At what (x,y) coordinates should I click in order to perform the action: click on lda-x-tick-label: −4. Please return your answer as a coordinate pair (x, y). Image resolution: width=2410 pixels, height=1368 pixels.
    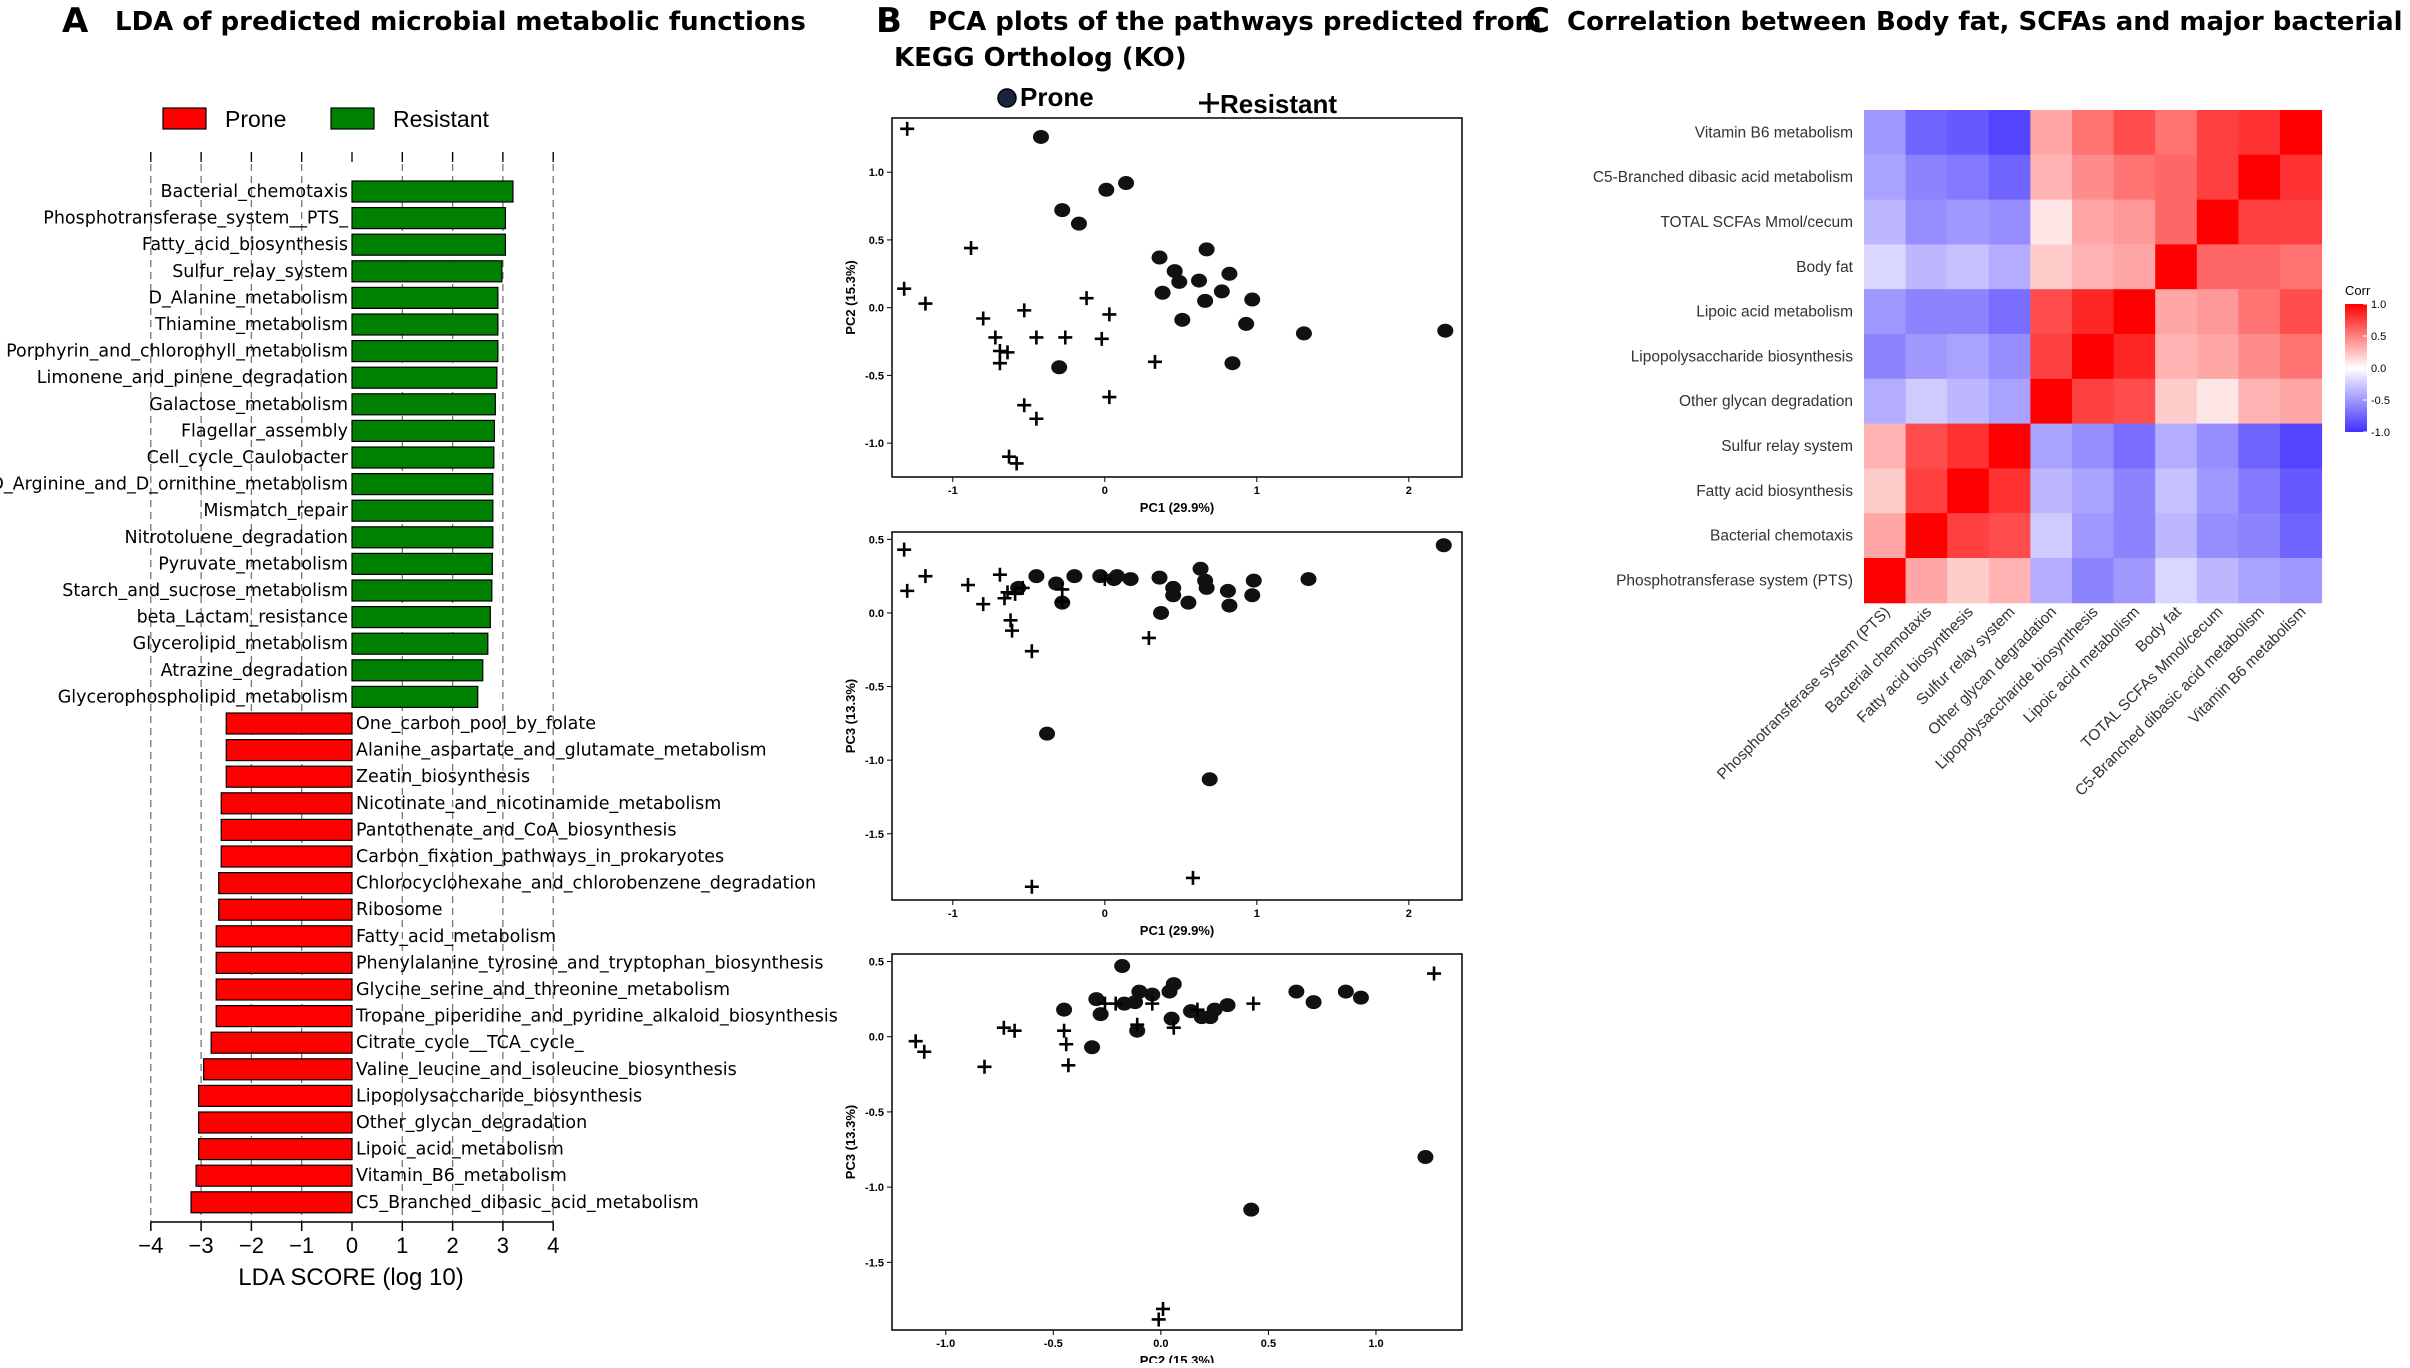
    Looking at the image, I should click on (150, 1245).